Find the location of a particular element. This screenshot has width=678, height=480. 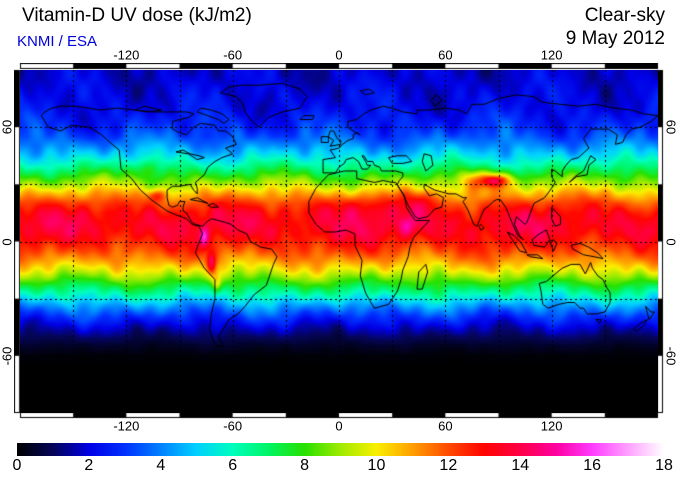

colorbar-tick-label: 6 is located at coordinates (233, 465).